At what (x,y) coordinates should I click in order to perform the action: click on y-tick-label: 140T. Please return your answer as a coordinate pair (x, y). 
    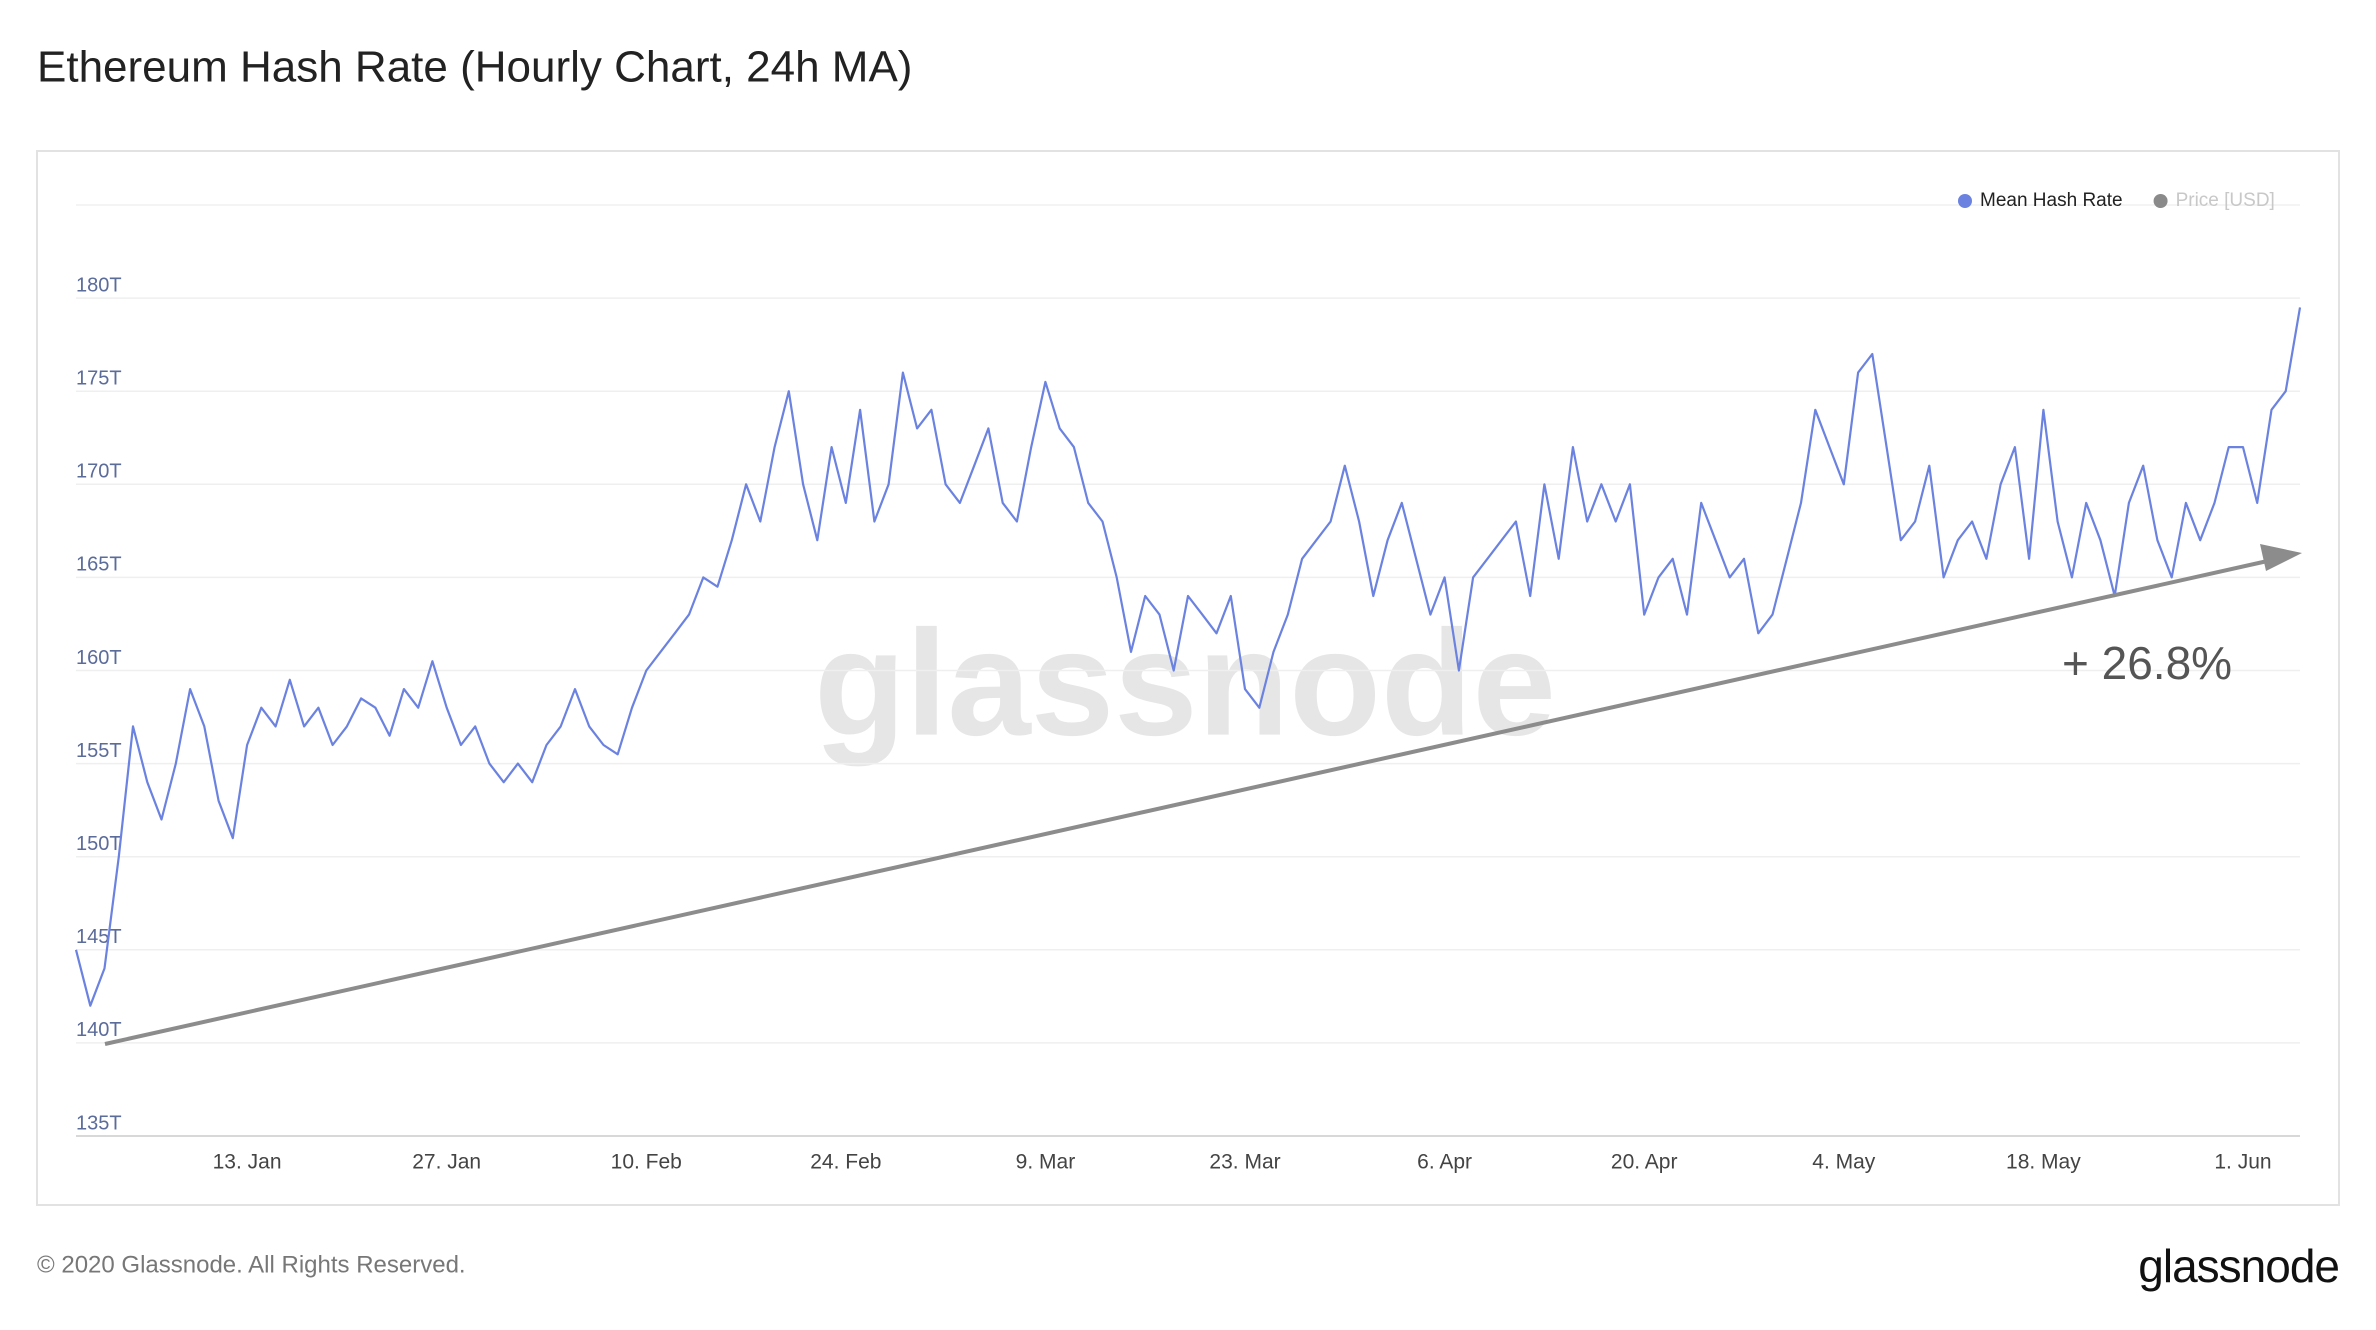
    Looking at the image, I should click on (99, 1030).